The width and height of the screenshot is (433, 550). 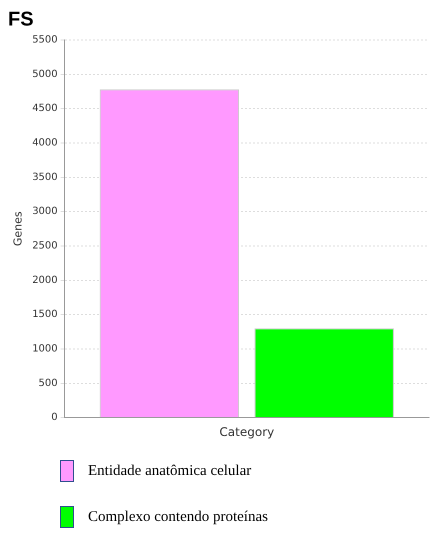 What do you see at coordinates (45, 349) in the screenshot?
I see `y-tick-label: 1000` at bounding box center [45, 349].